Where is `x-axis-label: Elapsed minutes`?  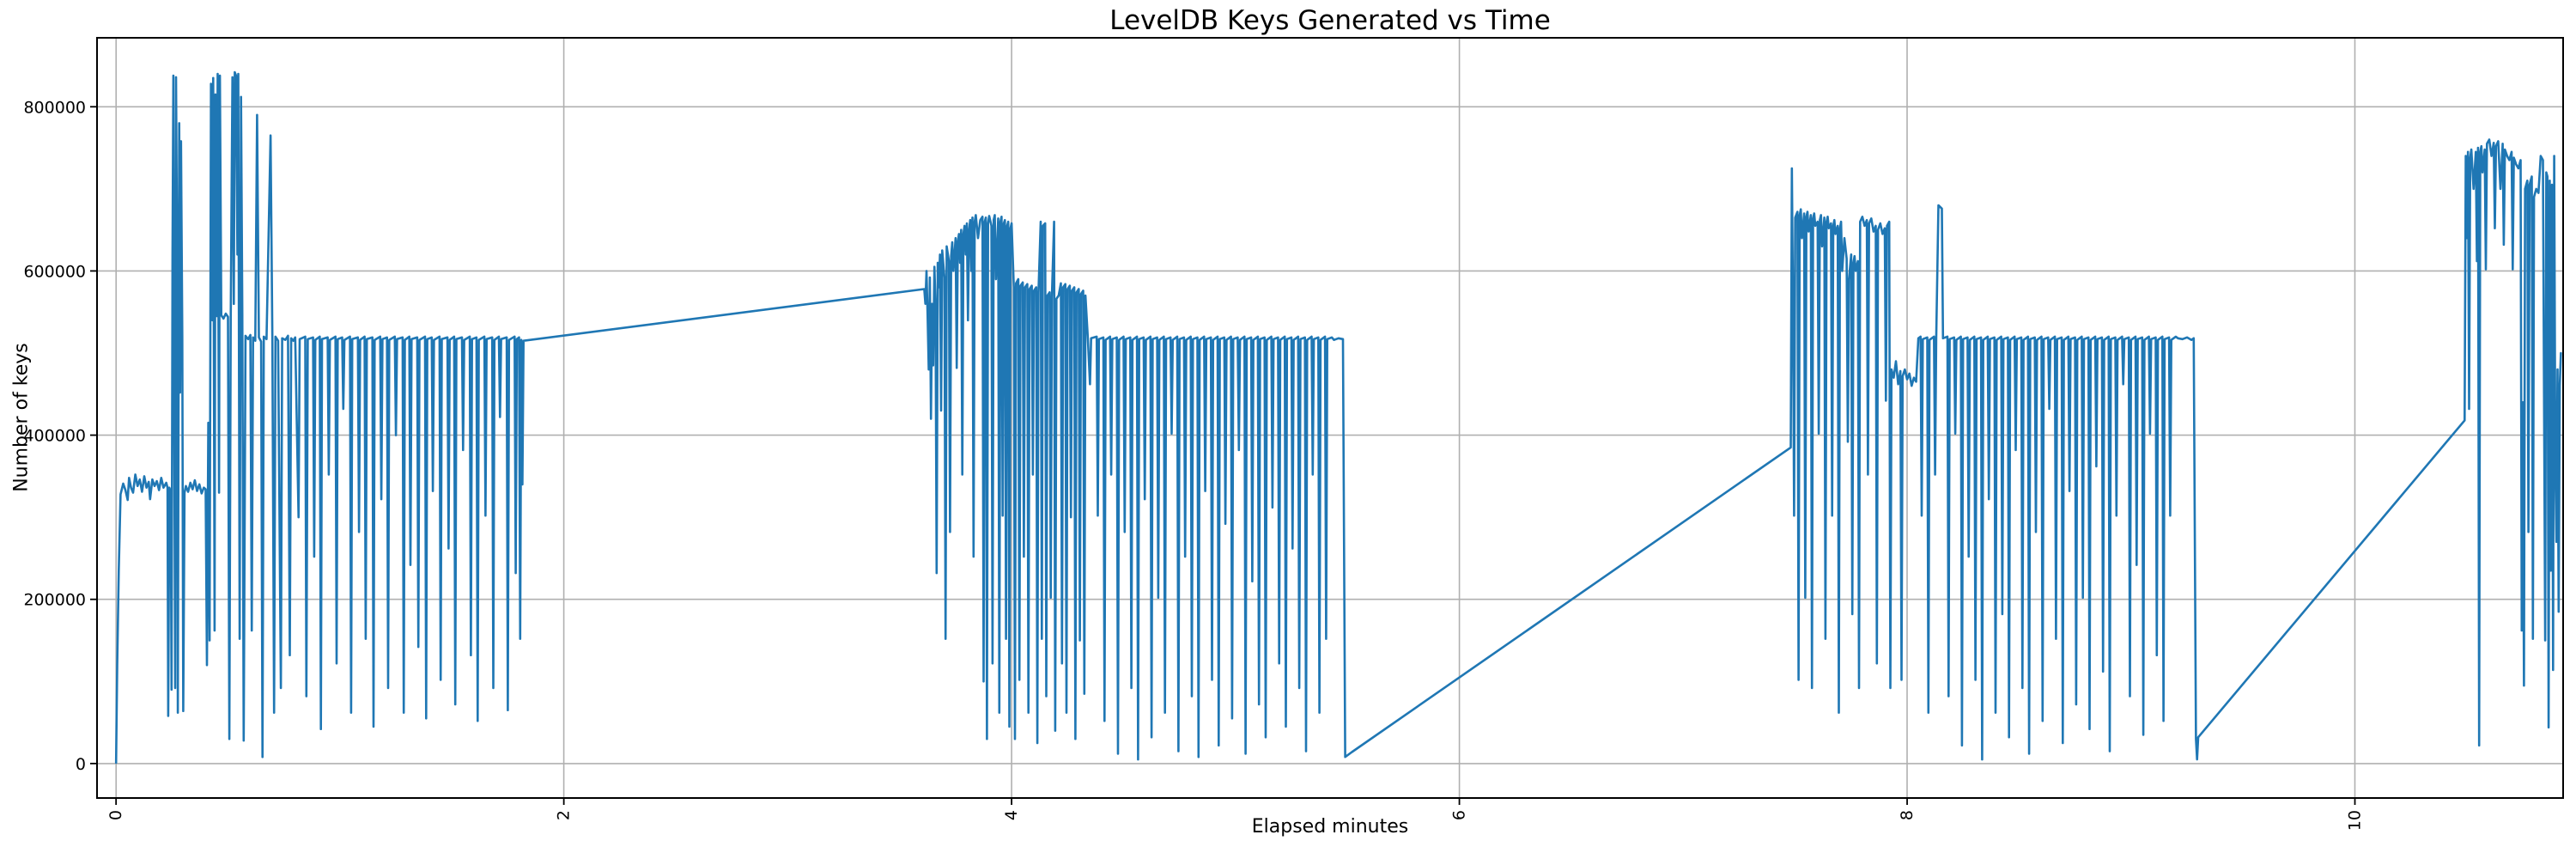 x-axis-label: Elapsed minutes is located at coordinates (1330, 827).